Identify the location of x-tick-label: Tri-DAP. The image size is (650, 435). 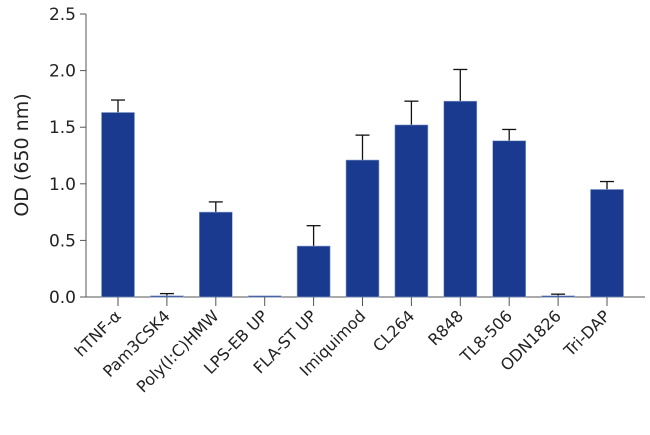
(586, 333).